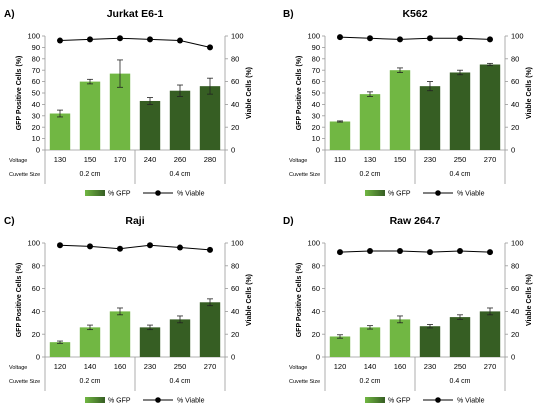  What do you see at coordinates (180, 159) in the screenshot?
I see `voltage-tick-label: 260` at bounding box center [180, 159].